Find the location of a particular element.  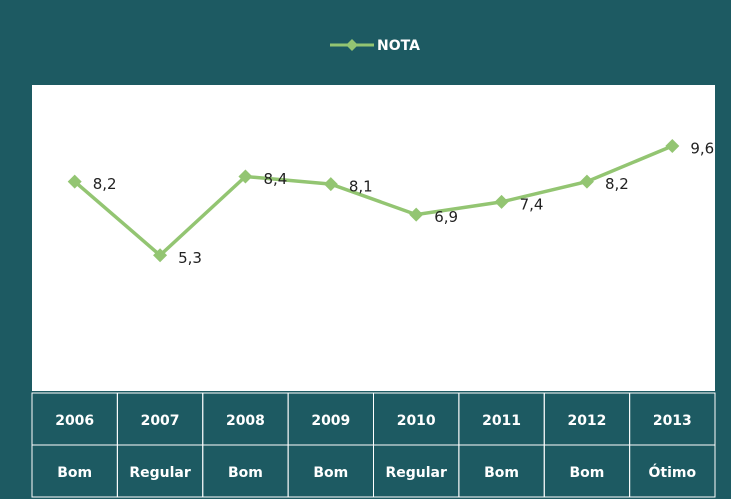

x-tick-label: 2011 is located at coordinates (501, 421).